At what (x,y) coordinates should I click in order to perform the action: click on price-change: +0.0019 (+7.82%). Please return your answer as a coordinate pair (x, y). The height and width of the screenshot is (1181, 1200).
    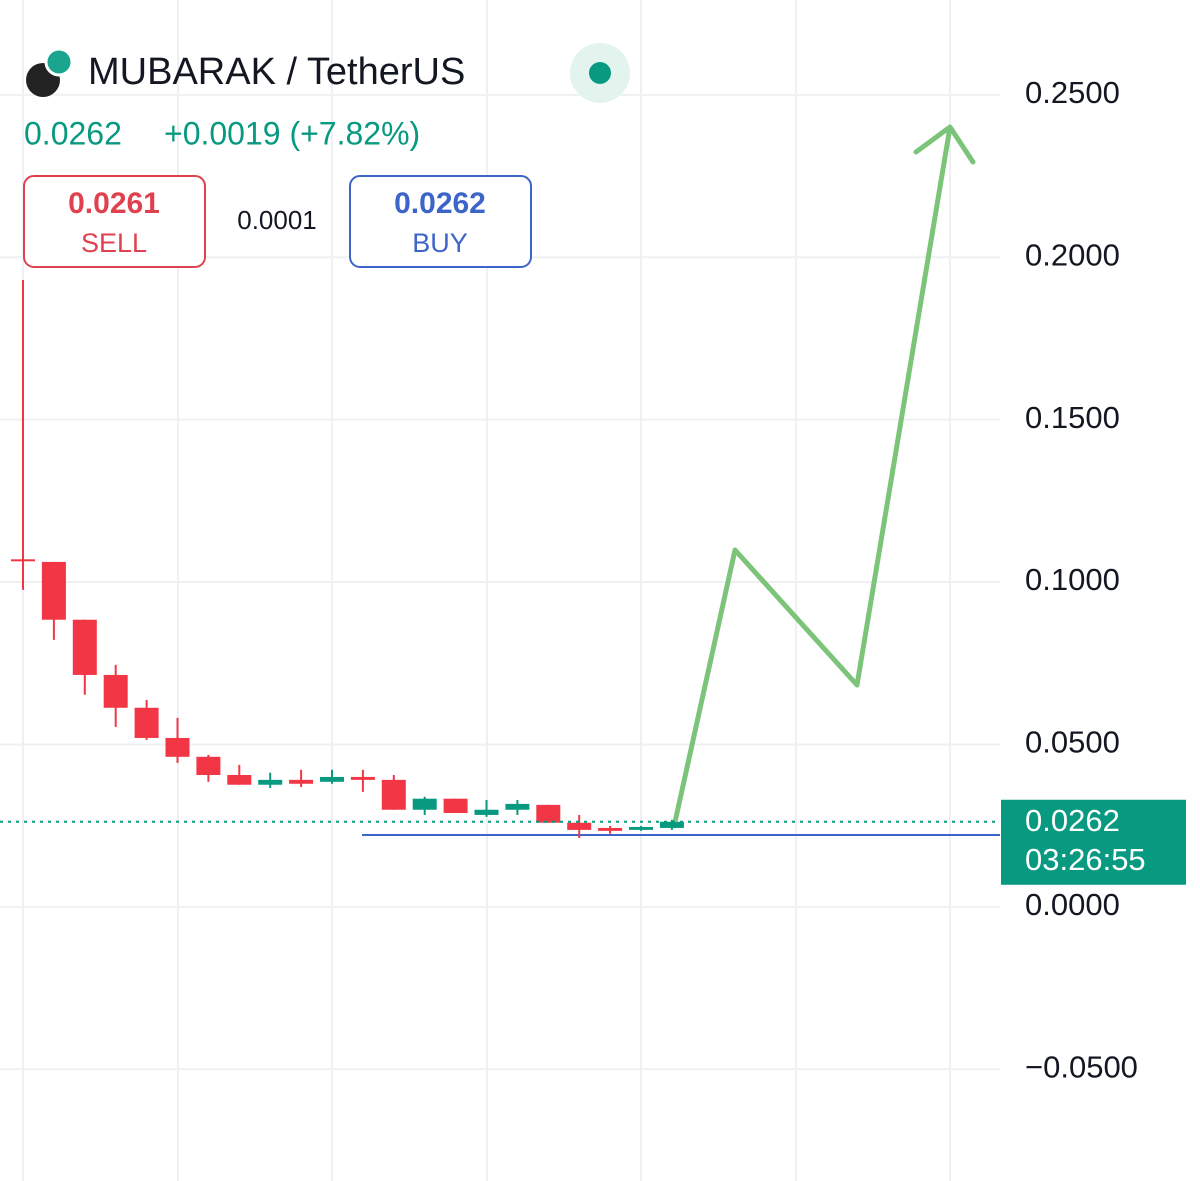
    Looking at the image, I should click on (292, 133).